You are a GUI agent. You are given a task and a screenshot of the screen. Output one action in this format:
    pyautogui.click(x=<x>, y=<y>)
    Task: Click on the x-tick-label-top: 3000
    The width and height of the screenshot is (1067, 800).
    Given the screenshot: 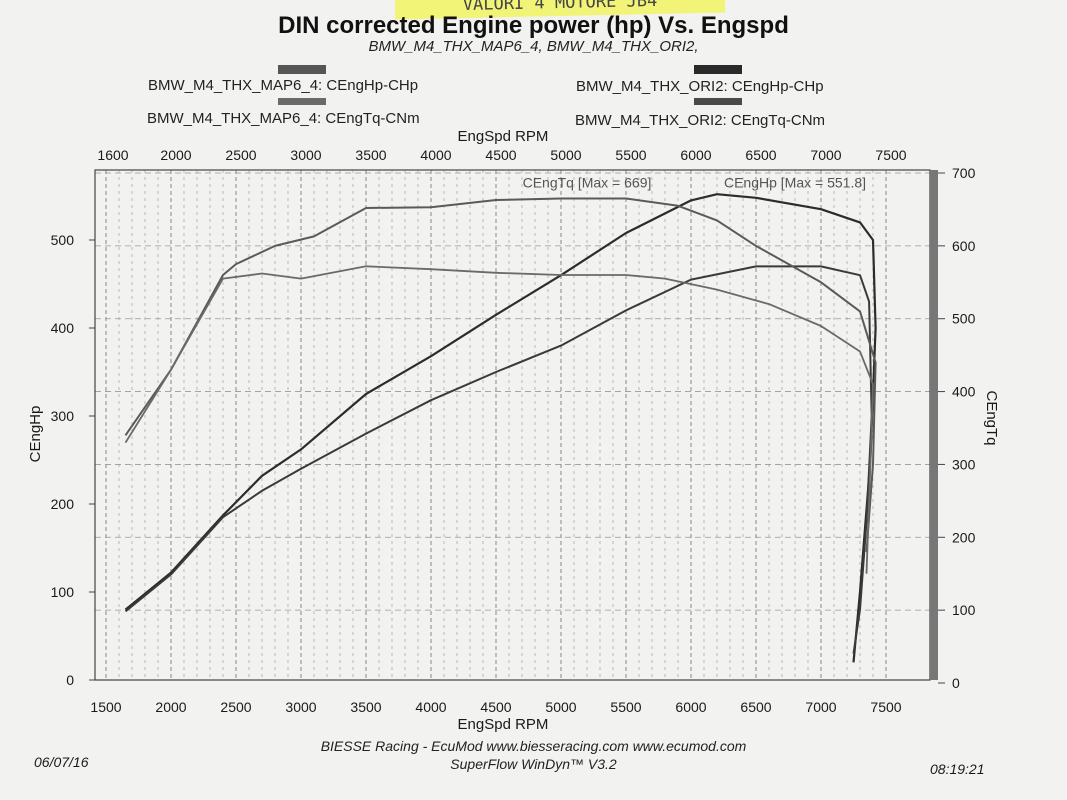 What is the action you would take?
    pyautogui.click(x=305, y=155)
    